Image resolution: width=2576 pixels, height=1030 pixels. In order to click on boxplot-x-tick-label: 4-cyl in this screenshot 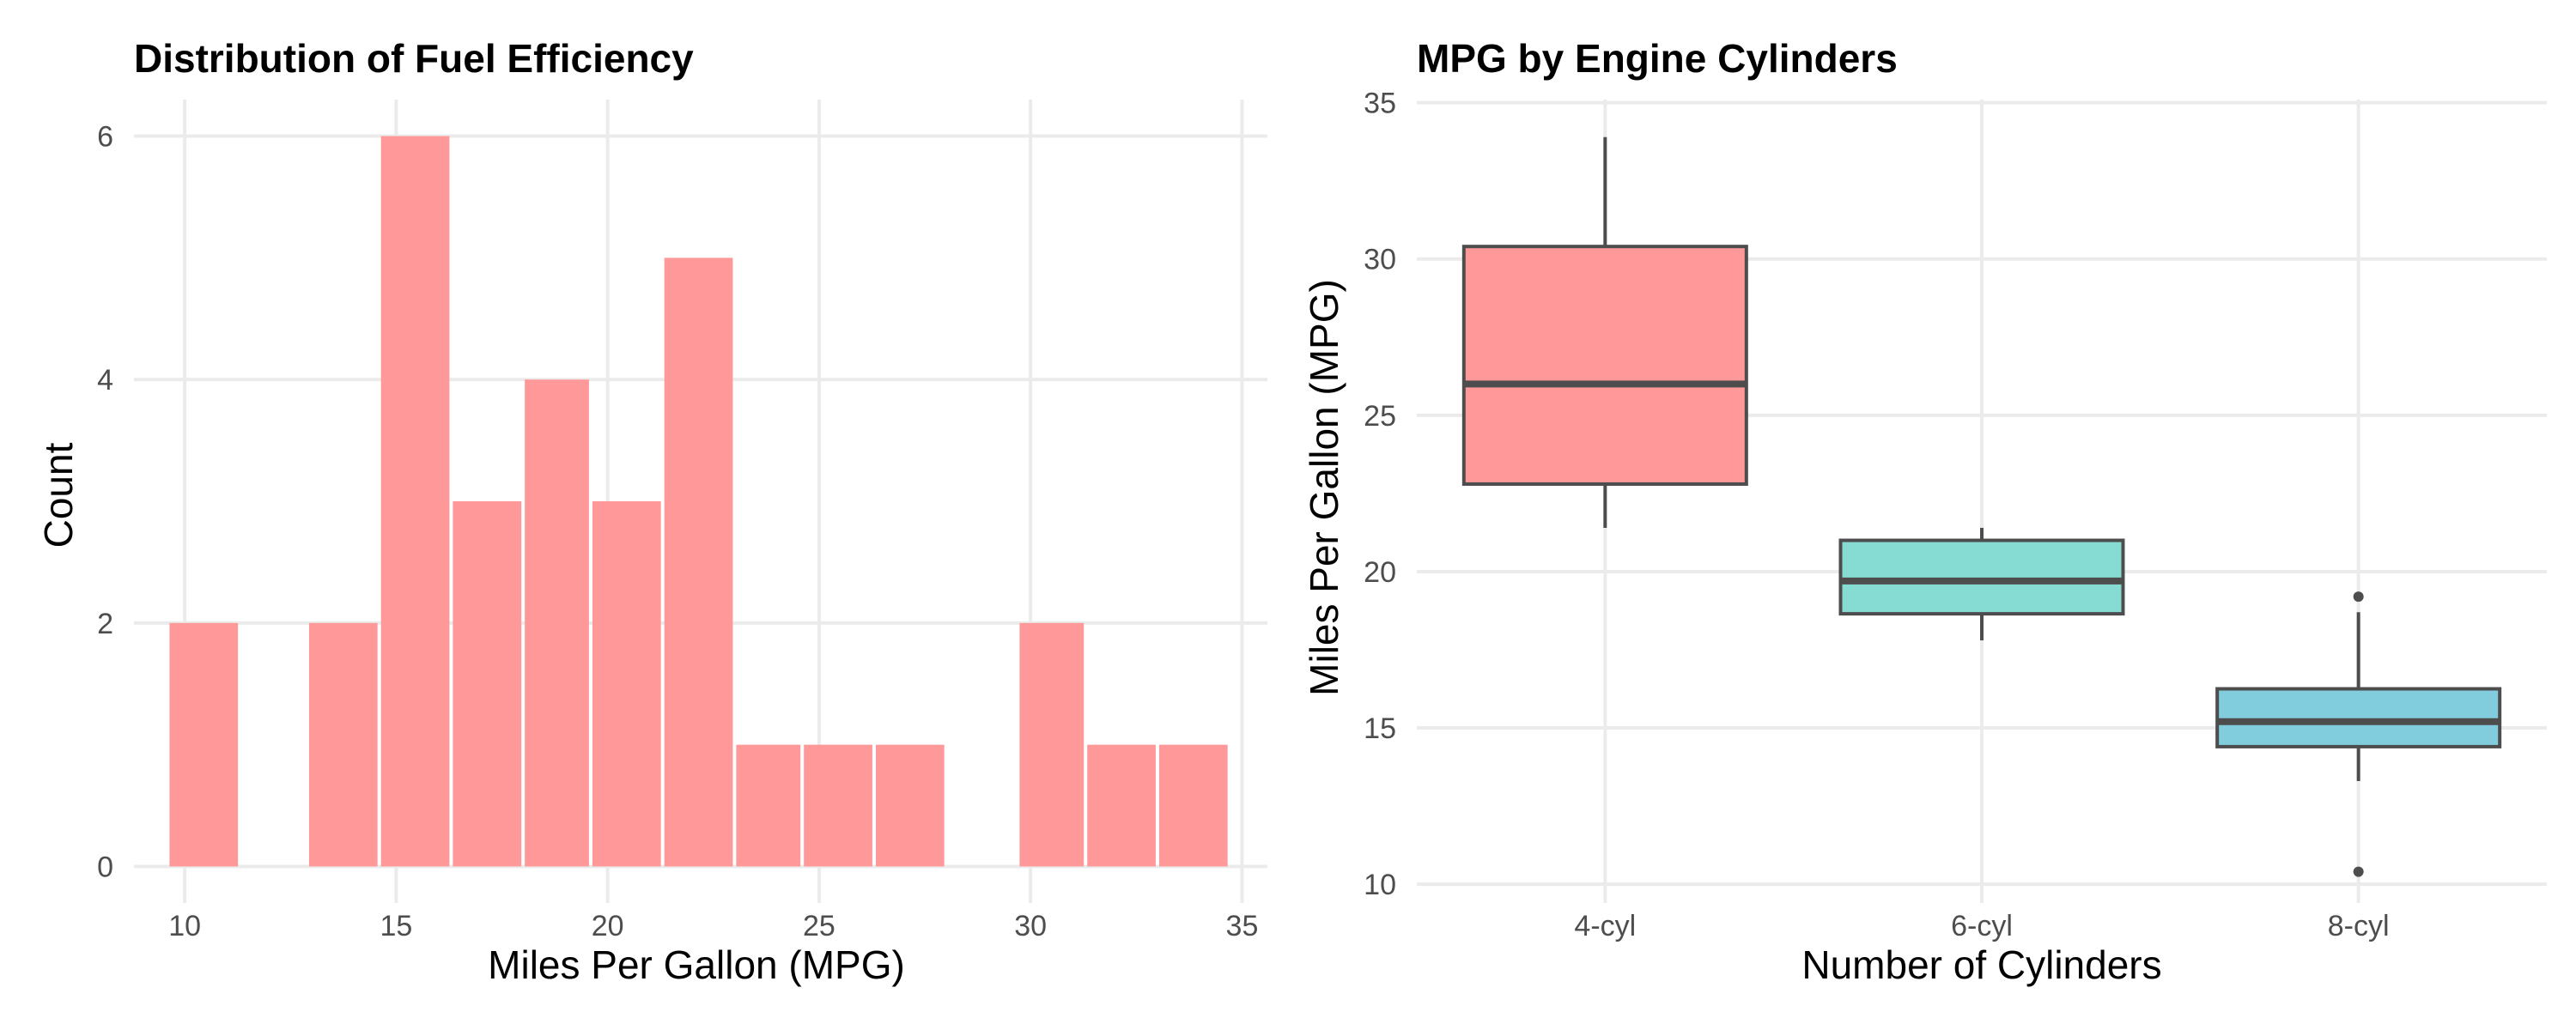, I will do `click(1605, 926)`.